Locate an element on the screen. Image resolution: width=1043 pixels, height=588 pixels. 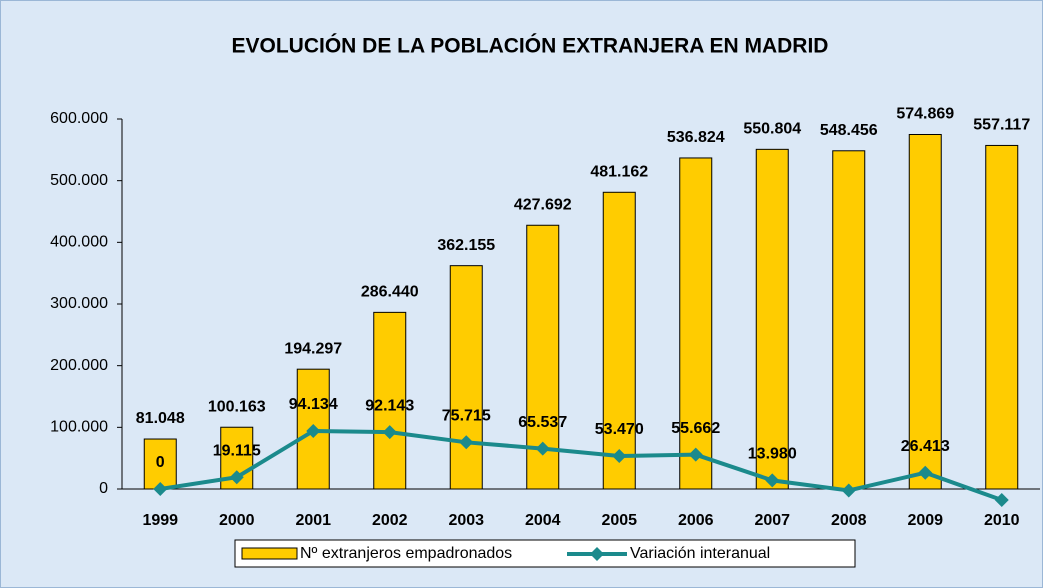
line-label: 13.980 is located at coordinates (772, 454).